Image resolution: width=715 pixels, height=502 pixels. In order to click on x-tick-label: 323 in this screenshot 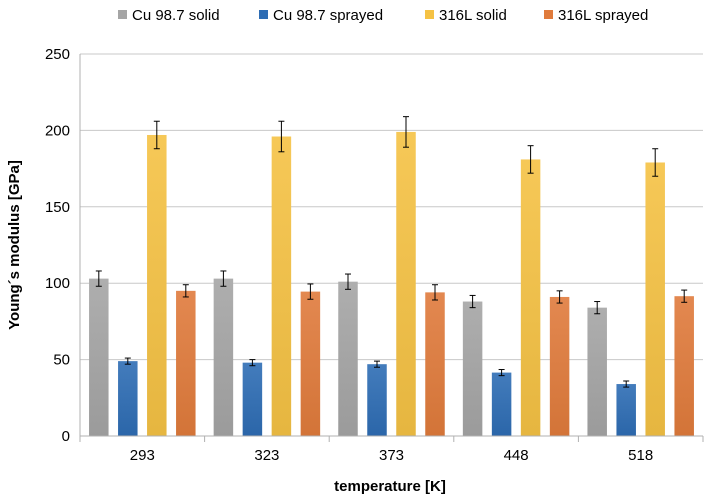, I will do `click(266, 455)`.